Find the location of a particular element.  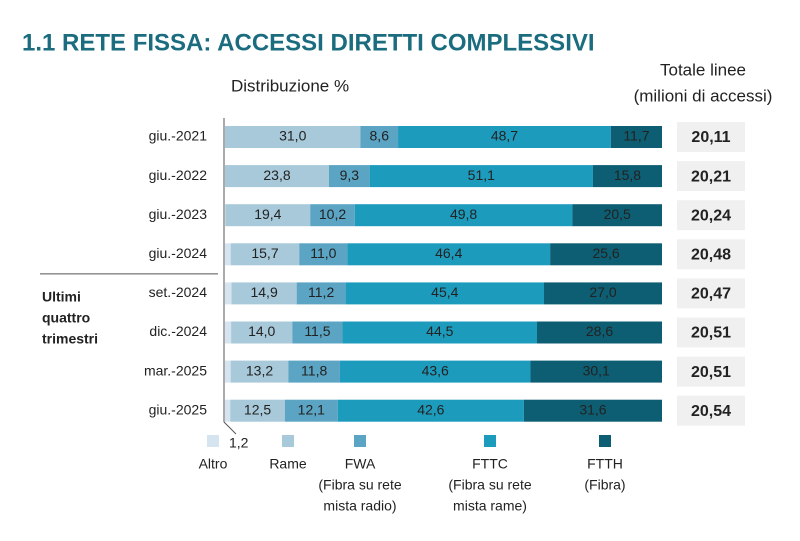

y-tick-label: giu.-2021 is located at coordinates (178, 136).